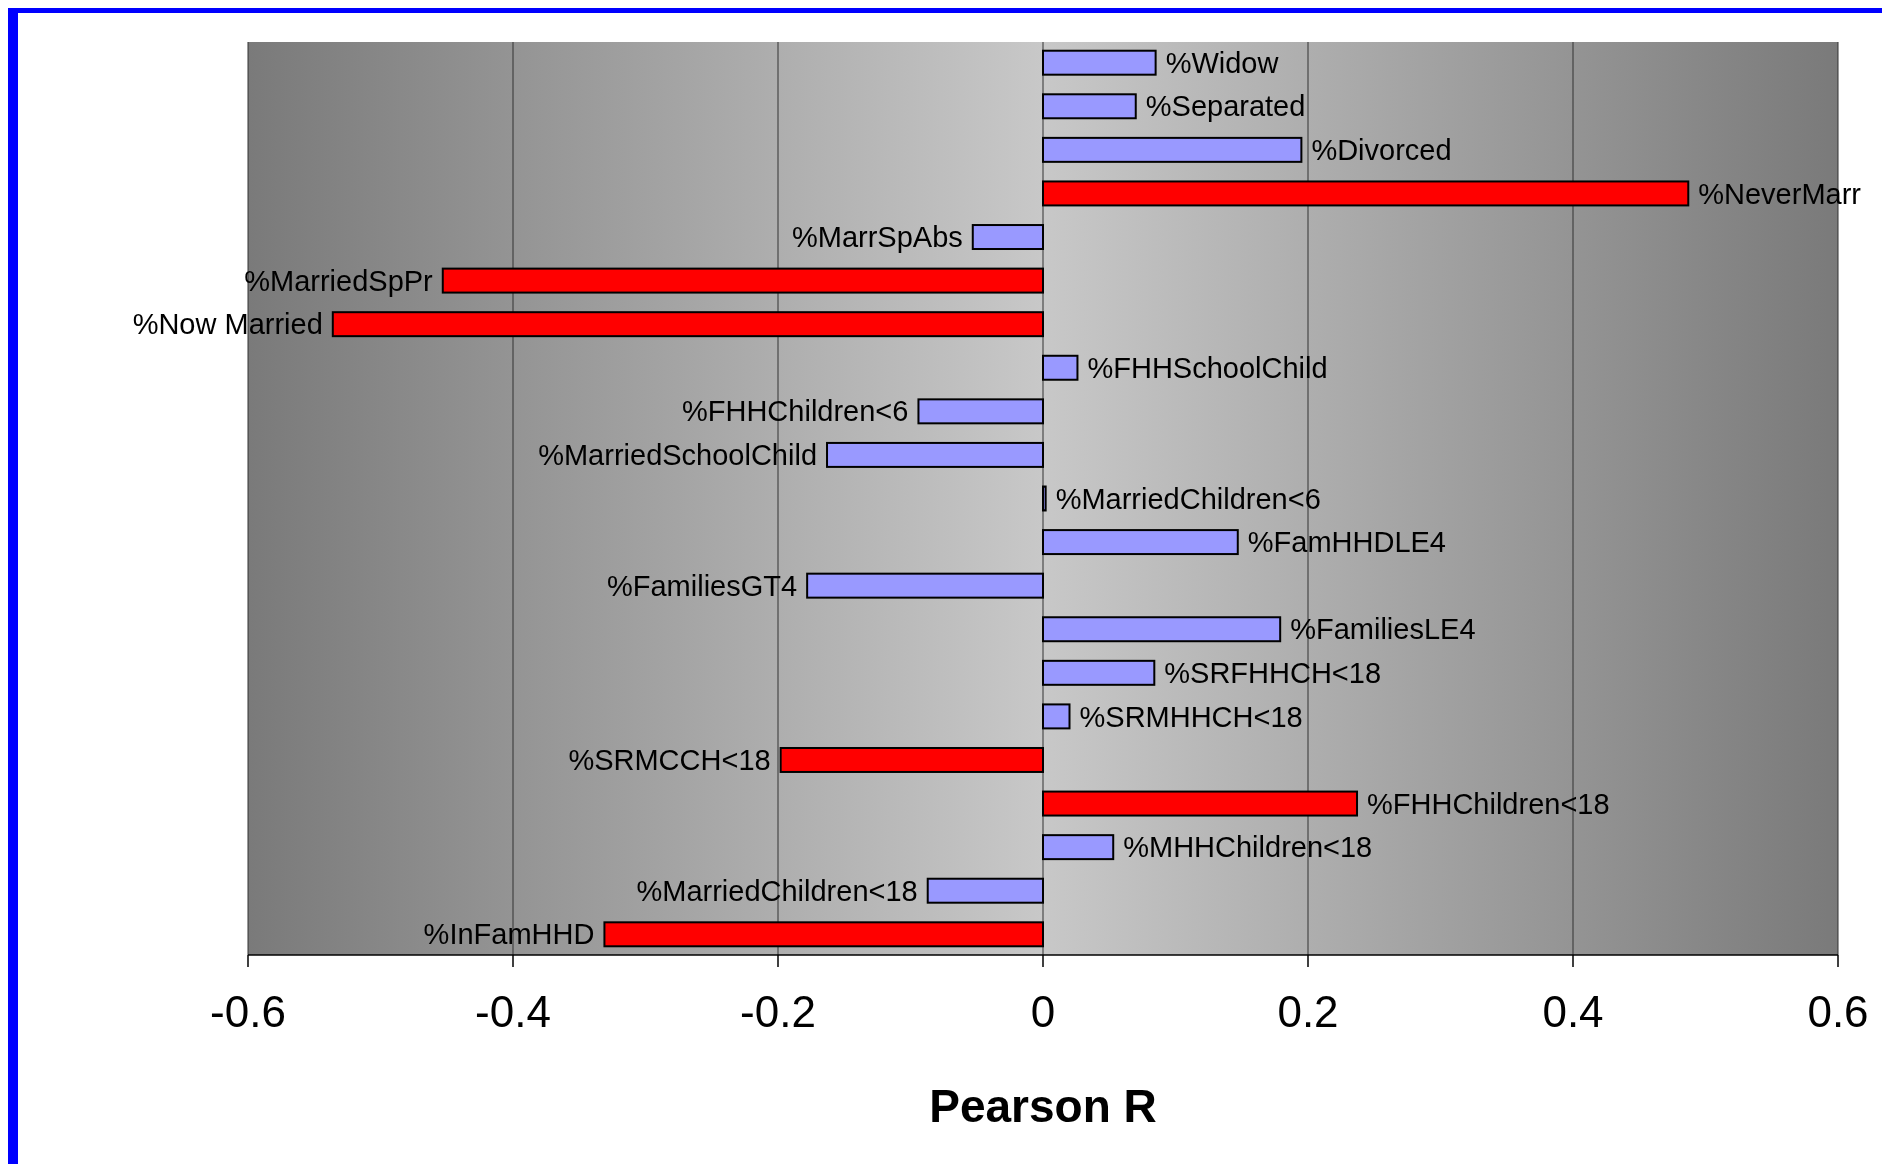 This screenshot has height=1172, width=1890. Describe the element at coordinates (877, 237) in the screenshot. I see `y-tick-label: %MarrSpAbs` at that location.